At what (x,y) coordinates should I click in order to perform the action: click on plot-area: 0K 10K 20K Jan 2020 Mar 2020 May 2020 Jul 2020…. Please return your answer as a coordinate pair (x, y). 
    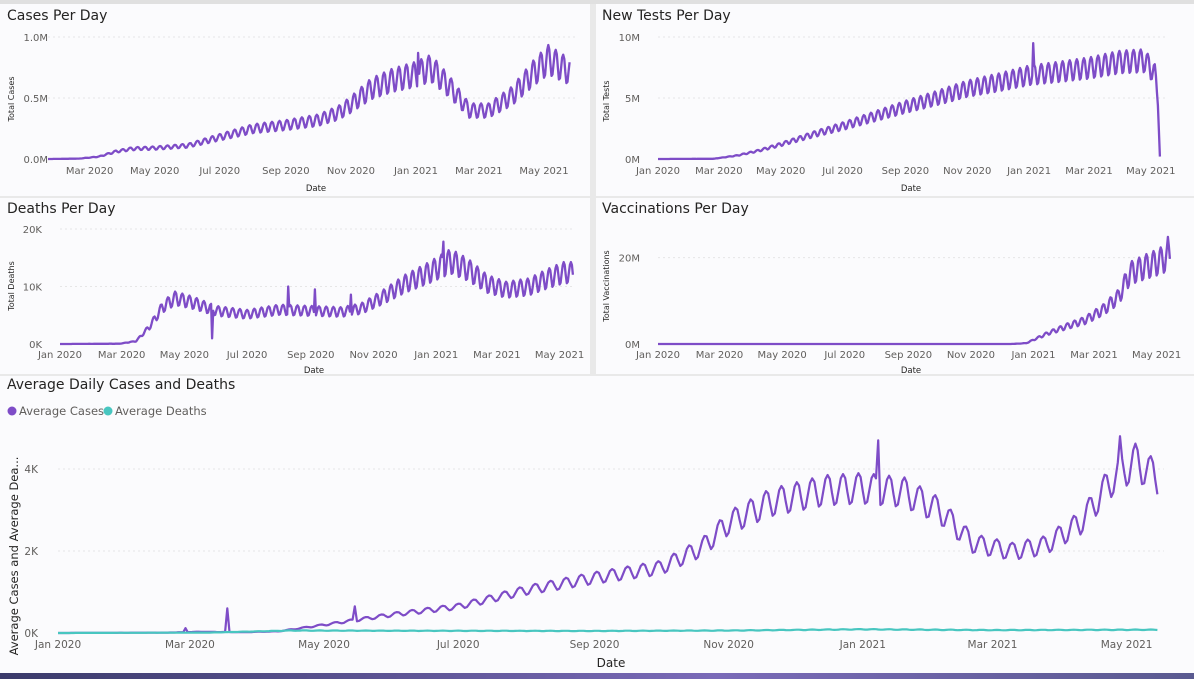
    Looking at the image, I should click on (304, 293).